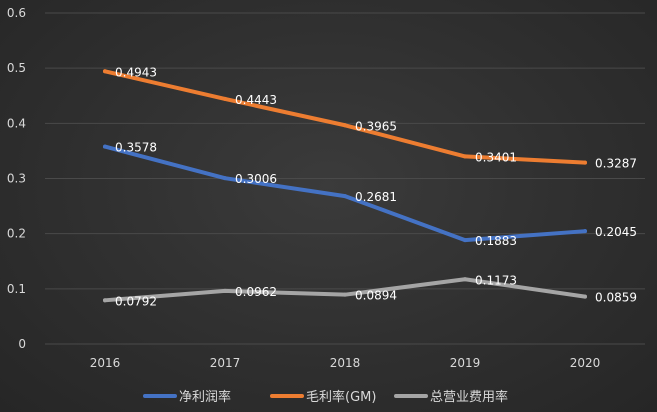 The height and width of the screenshot is (412, 657). Describe the element at coordinates (256, 292) in the screenshot. I see `data-label: 0.0962` at that location.